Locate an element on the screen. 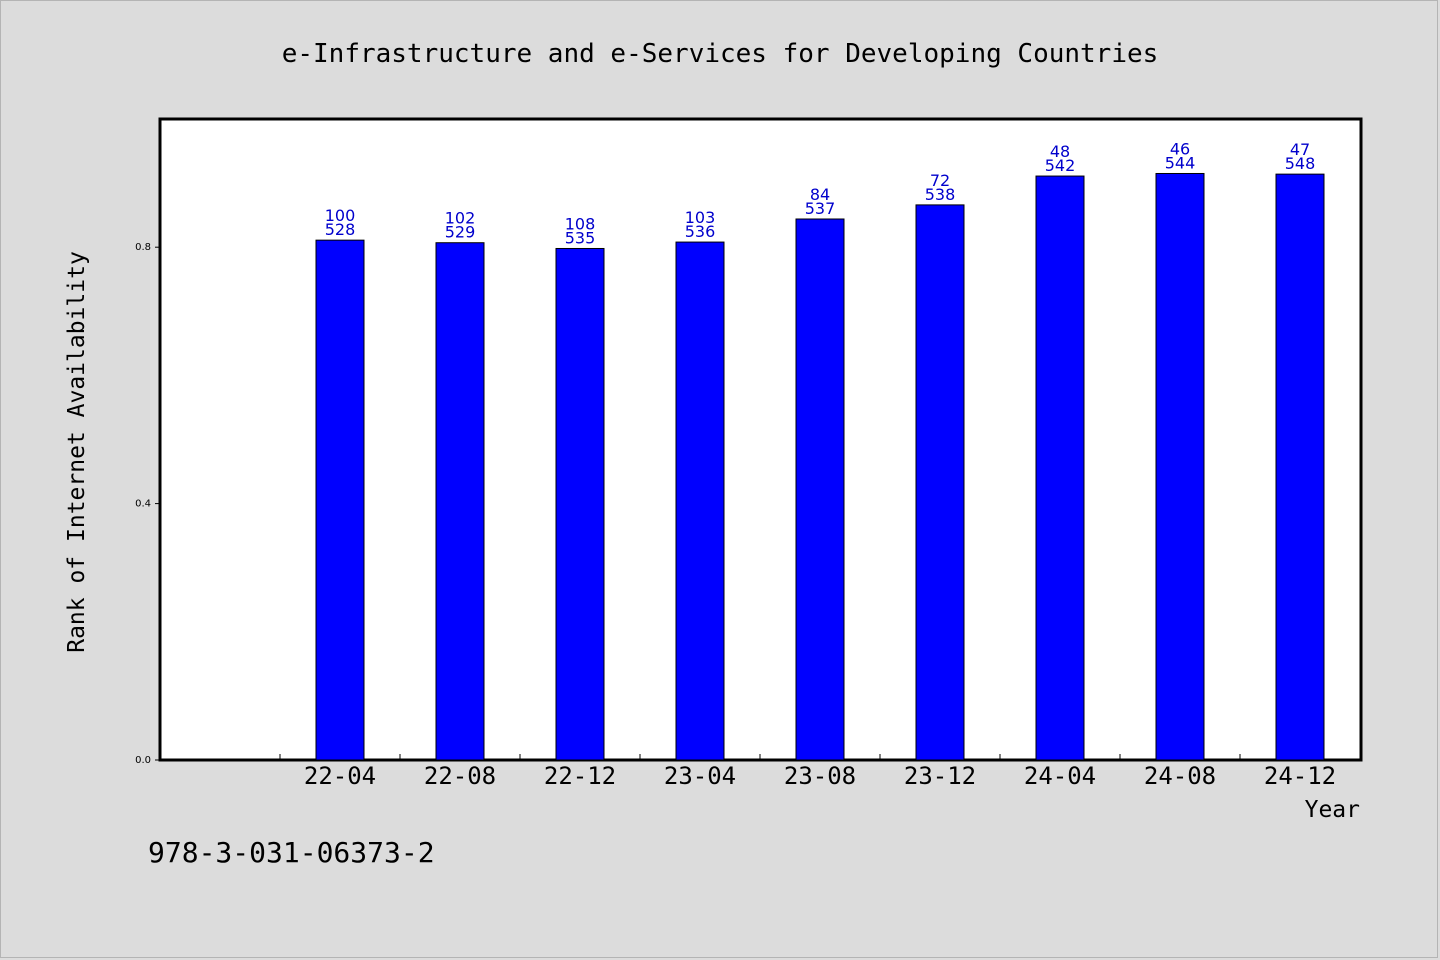  x-tick-label: 22-12 is located at coordinates (580, 776).